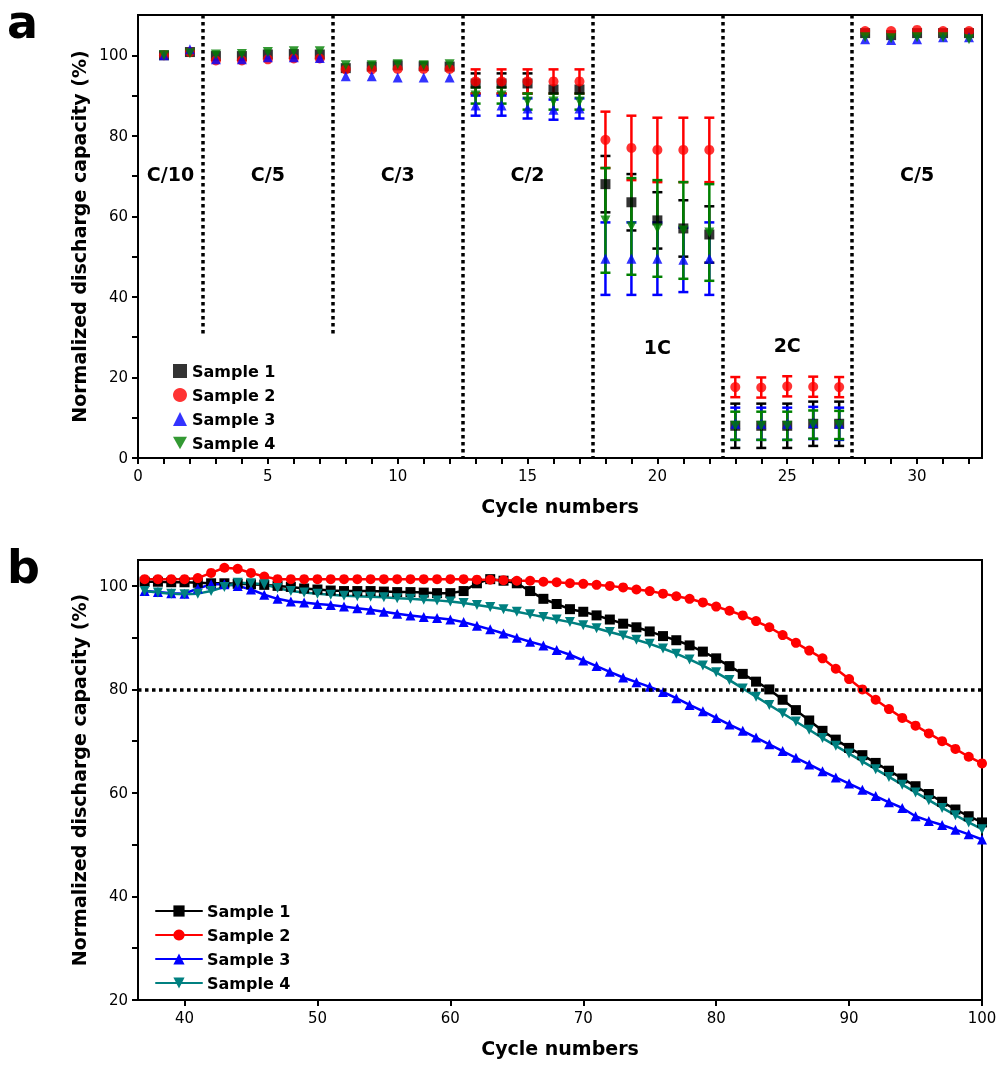 The height and width of the screenshot is (1079, 1000). Describe the element at coordinates (317, 1017) in the screenshot. I see `x-tick-label: 50` at that location.